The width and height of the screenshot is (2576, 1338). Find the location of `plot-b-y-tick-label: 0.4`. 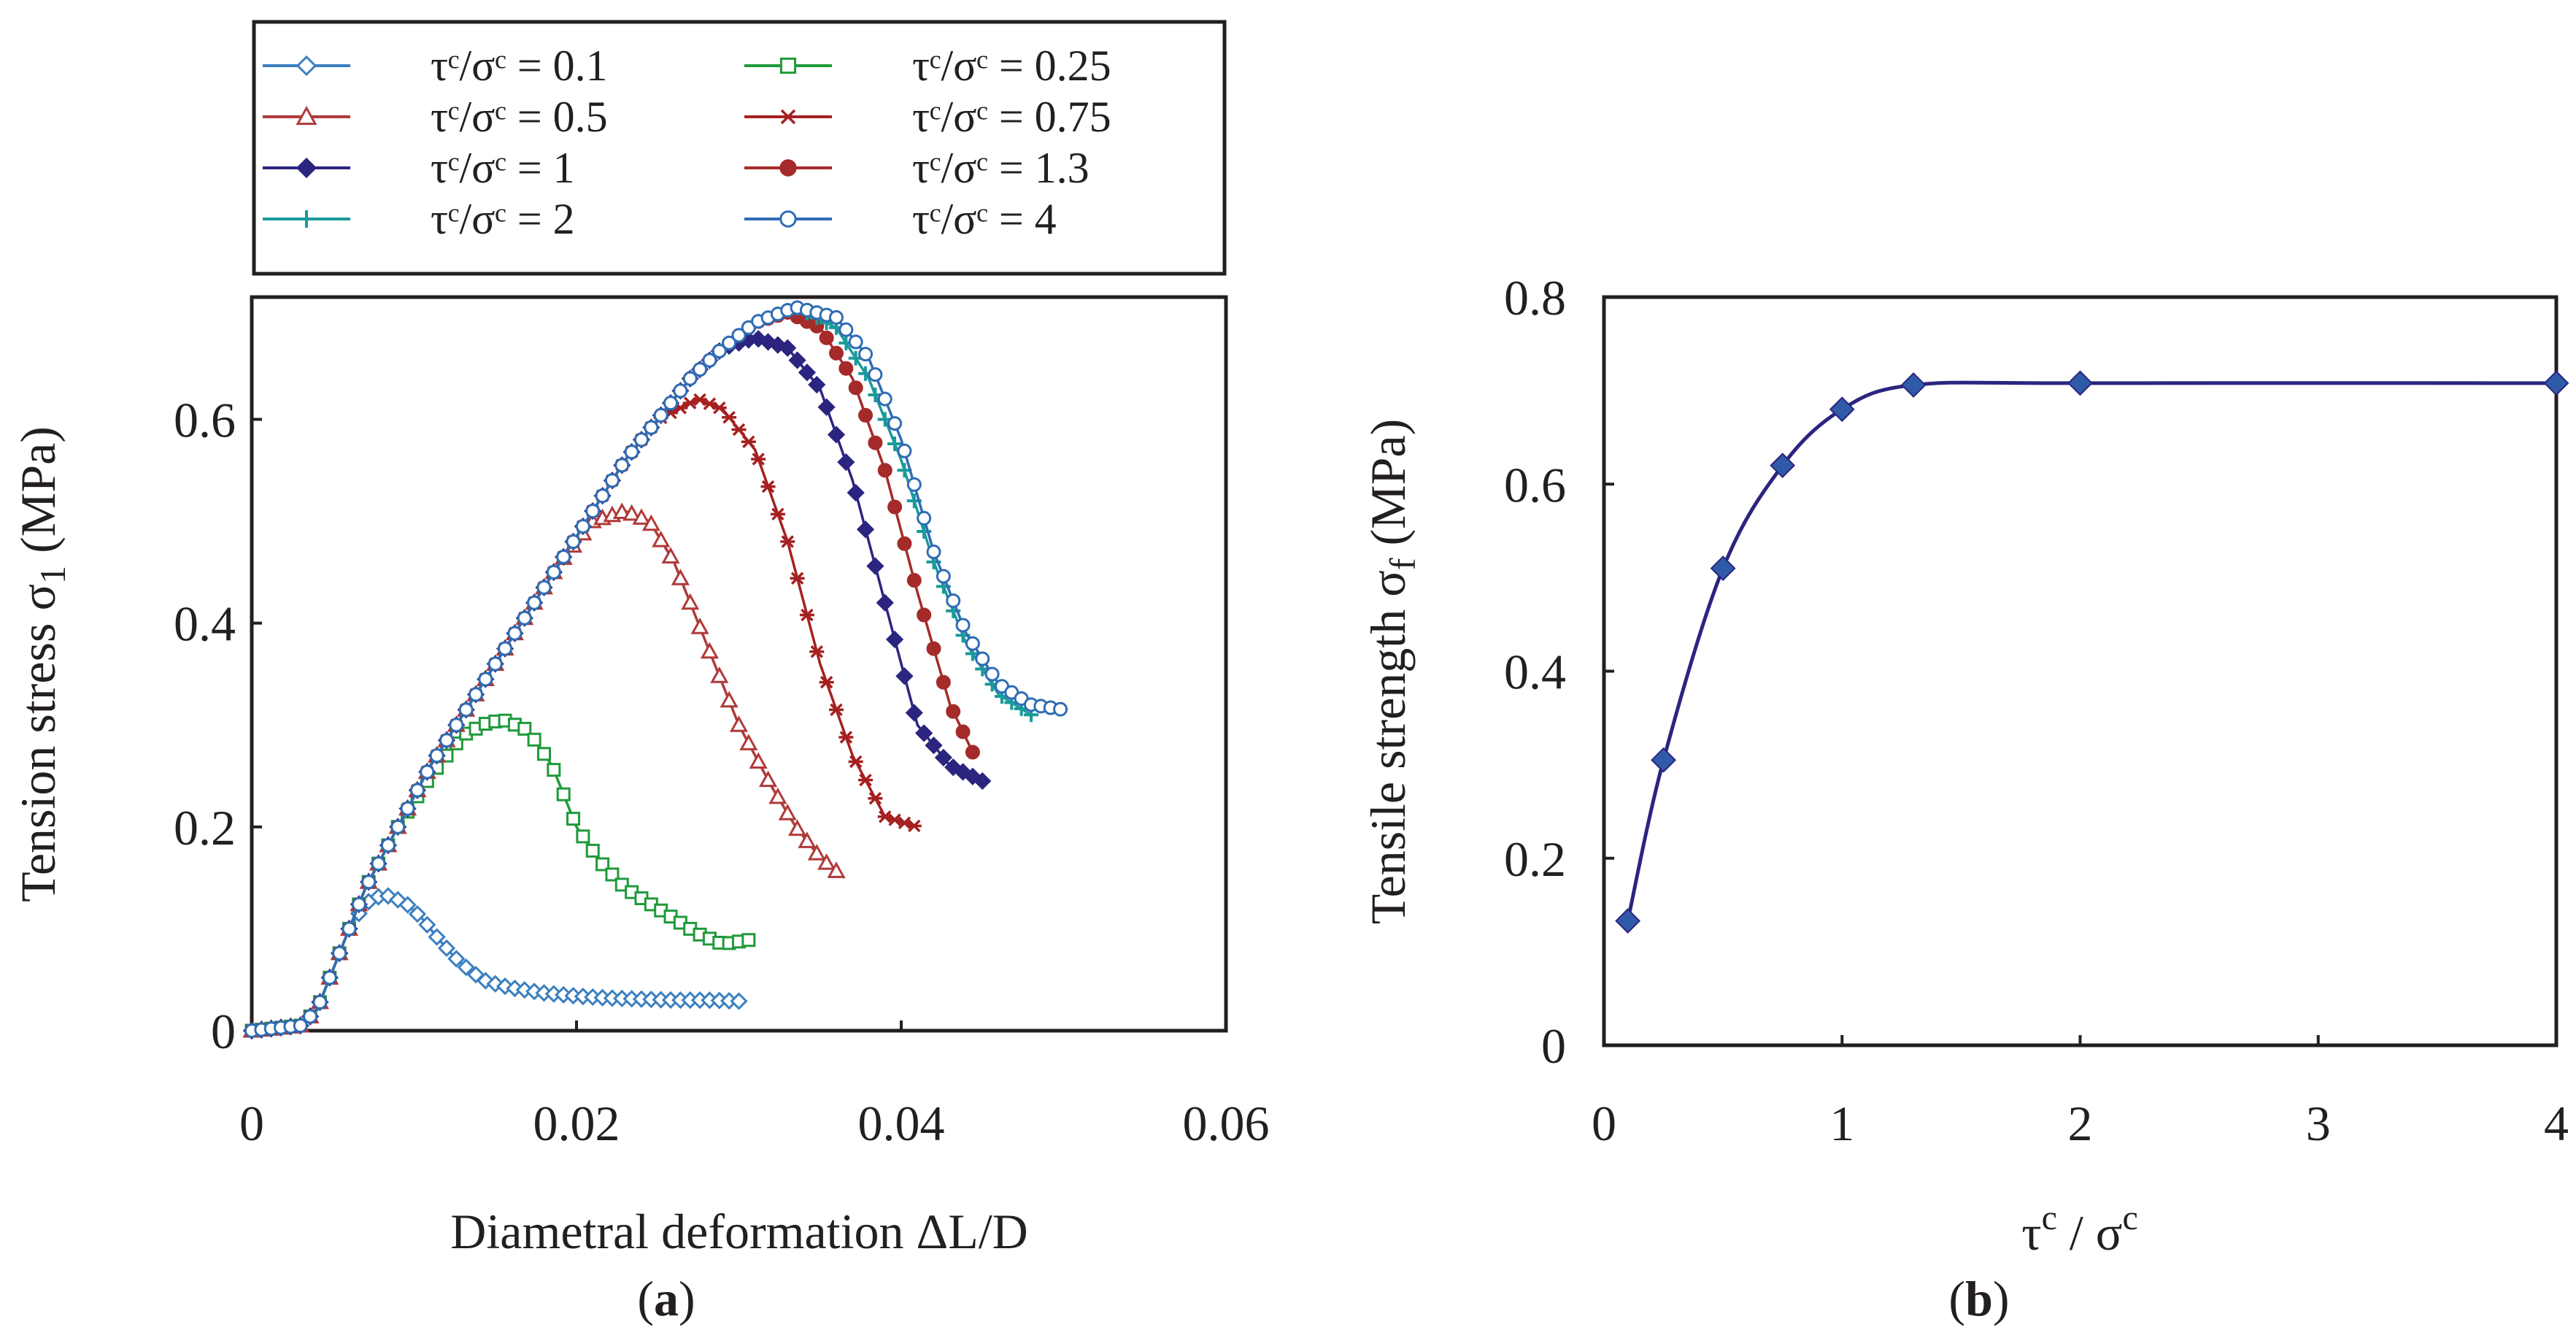

plot-b-y-tick-label: 0.4 is located at coordinates (1535, 672).